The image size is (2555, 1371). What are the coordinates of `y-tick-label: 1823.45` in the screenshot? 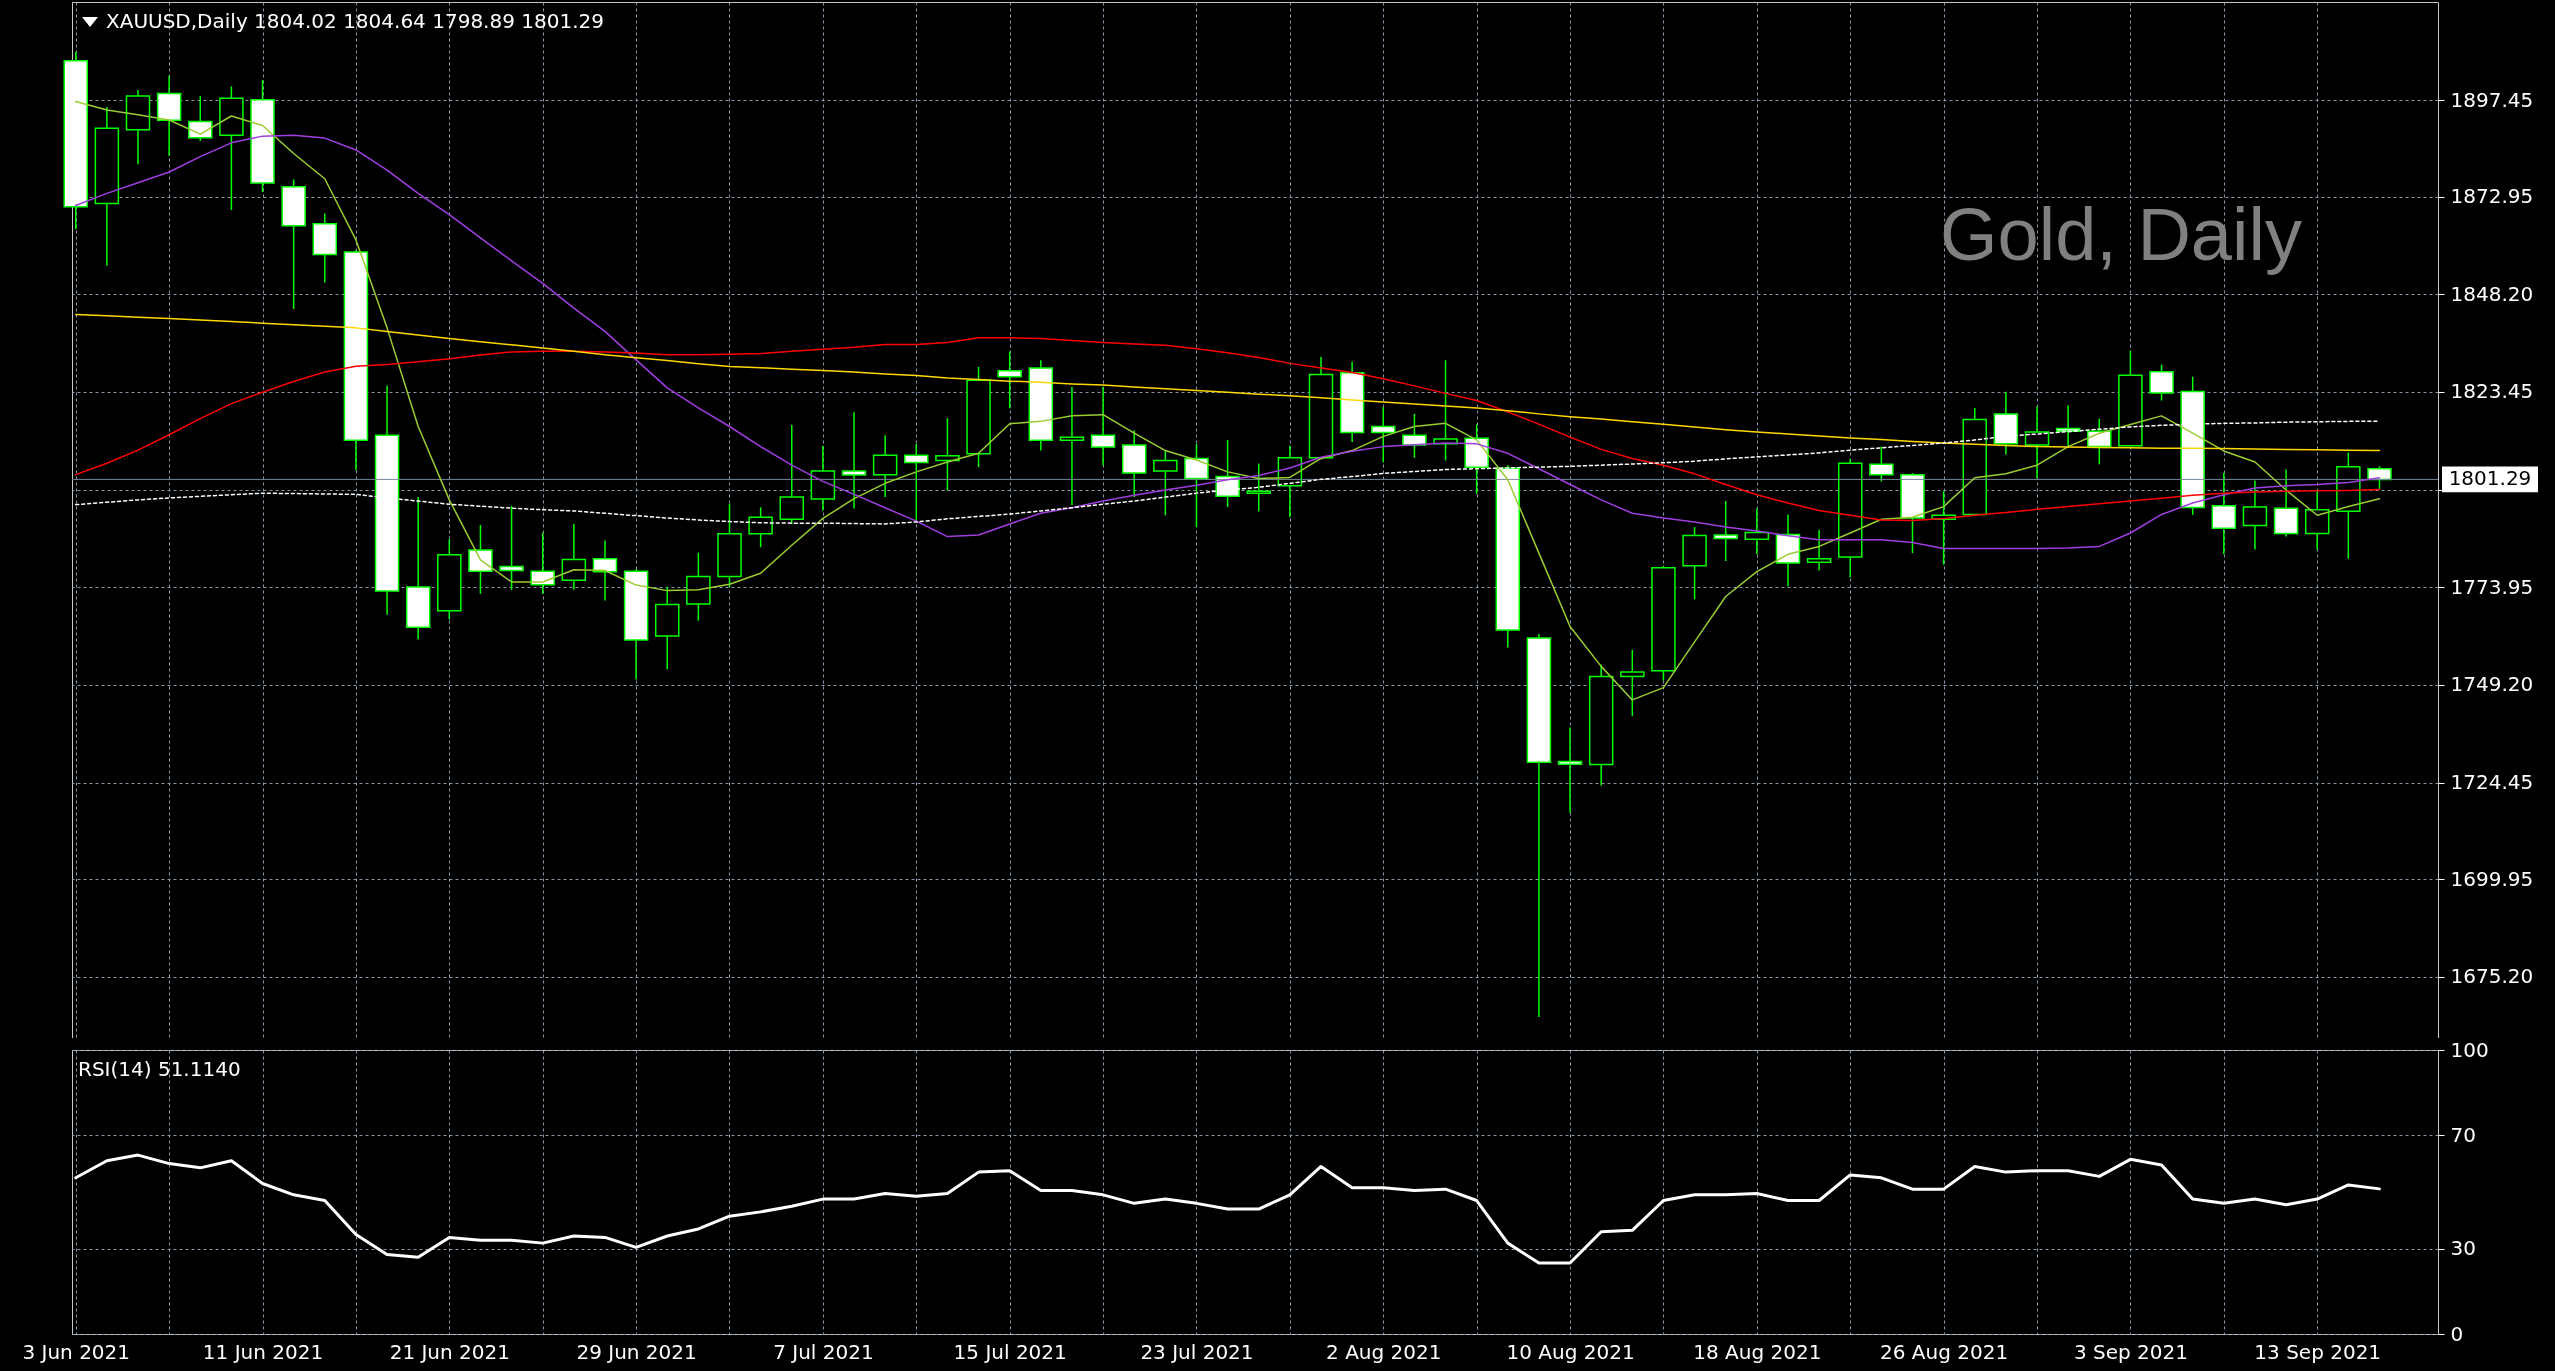 It's located at (2492, 391).